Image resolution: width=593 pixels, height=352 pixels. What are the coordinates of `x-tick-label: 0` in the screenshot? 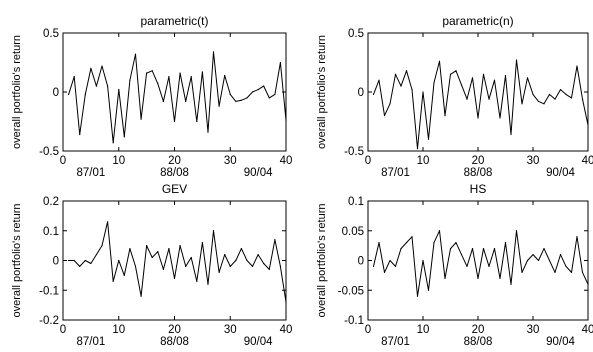 It's located at (63, 330).